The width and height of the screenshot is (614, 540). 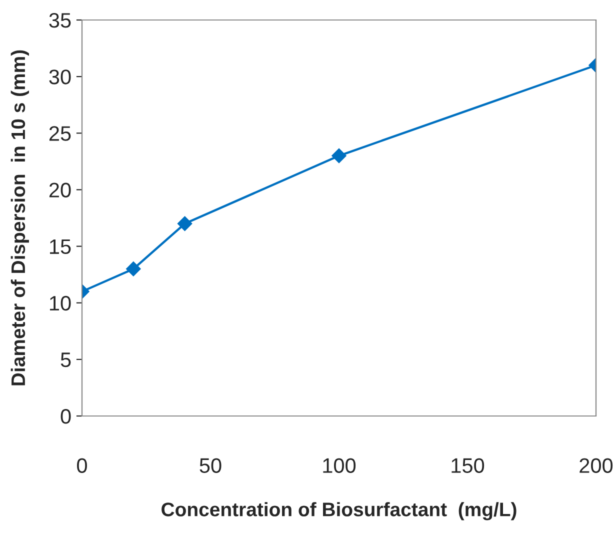 I want to click on y-tick-label: 10, so click(x=60, y=303).